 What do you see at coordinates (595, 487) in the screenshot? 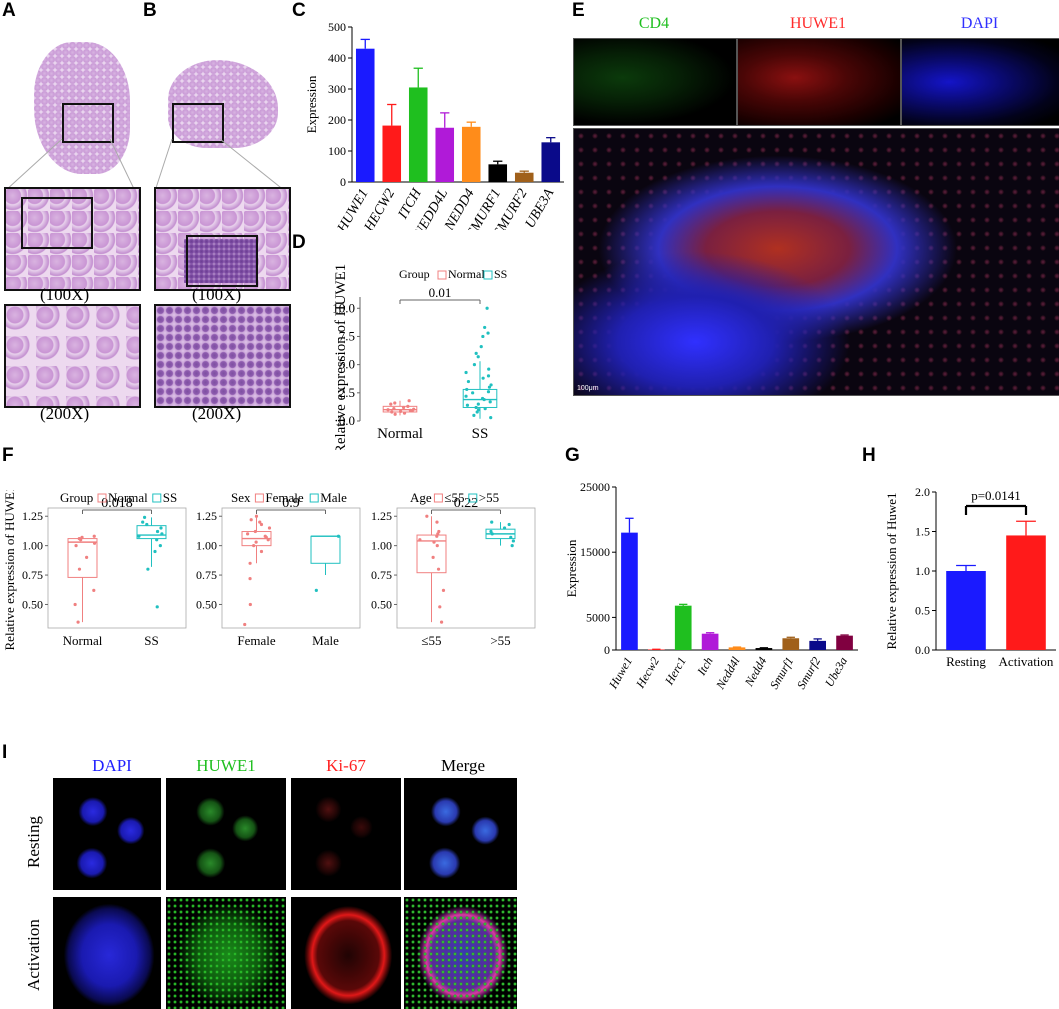
I see `y-tick-label: 25000` at bounding box center [595, 487].